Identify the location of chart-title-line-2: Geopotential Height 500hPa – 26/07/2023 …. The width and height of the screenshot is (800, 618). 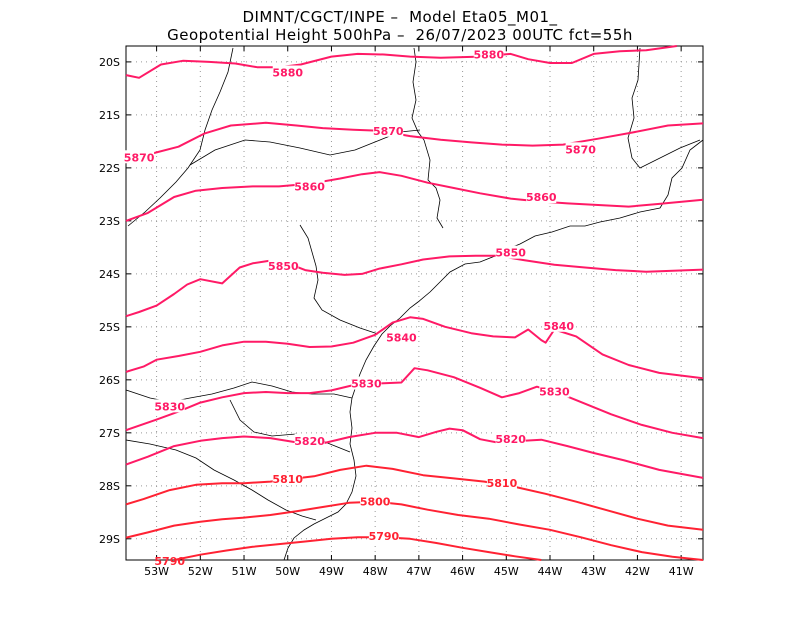
(400, 35).